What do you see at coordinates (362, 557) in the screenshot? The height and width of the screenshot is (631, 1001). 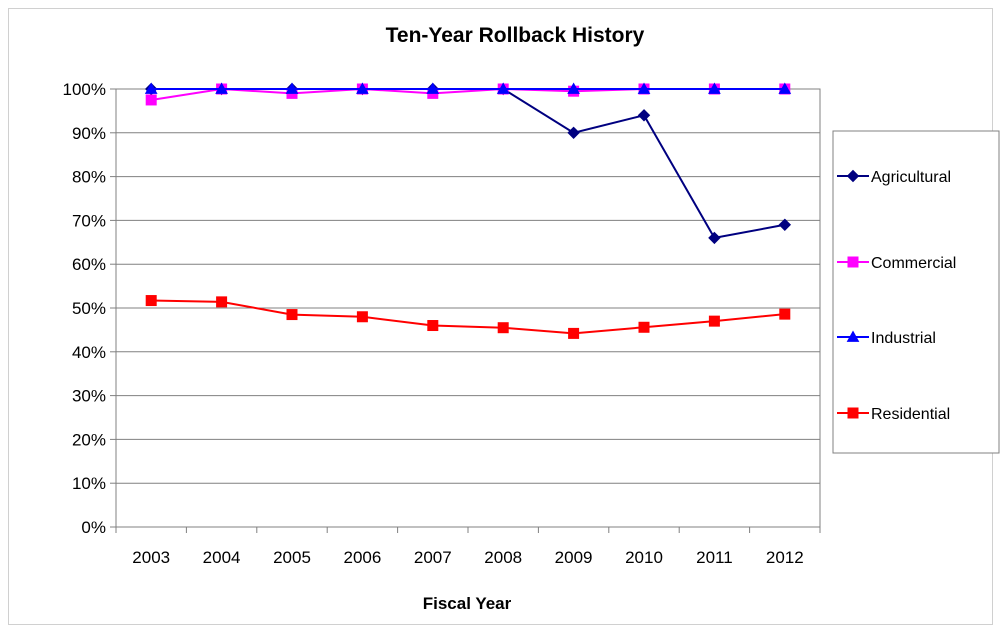 I see `x-tick-label: 2006` at bounding box center [362, 557].